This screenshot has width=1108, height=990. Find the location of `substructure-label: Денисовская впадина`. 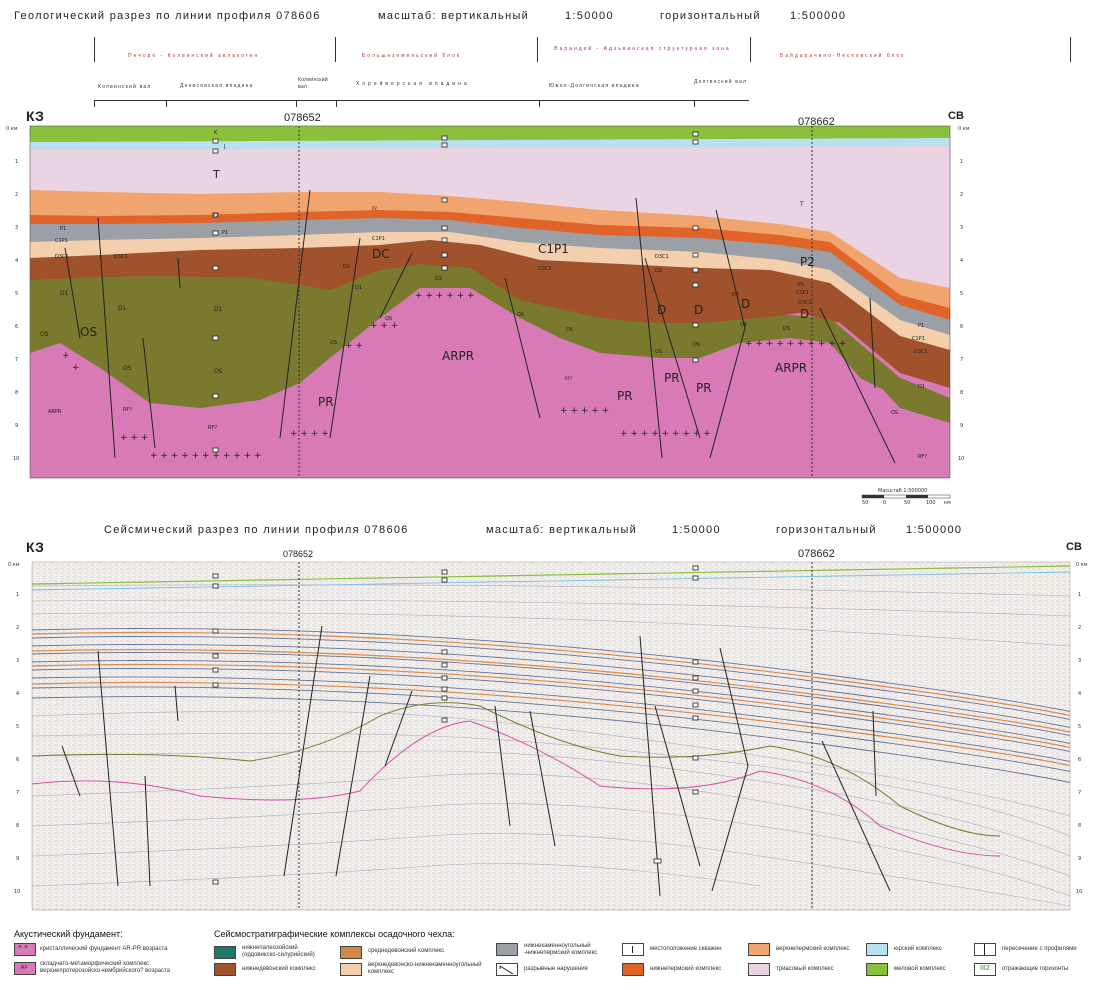

substructure-label: Денисовская впадина is located at coordinates (217, 86).